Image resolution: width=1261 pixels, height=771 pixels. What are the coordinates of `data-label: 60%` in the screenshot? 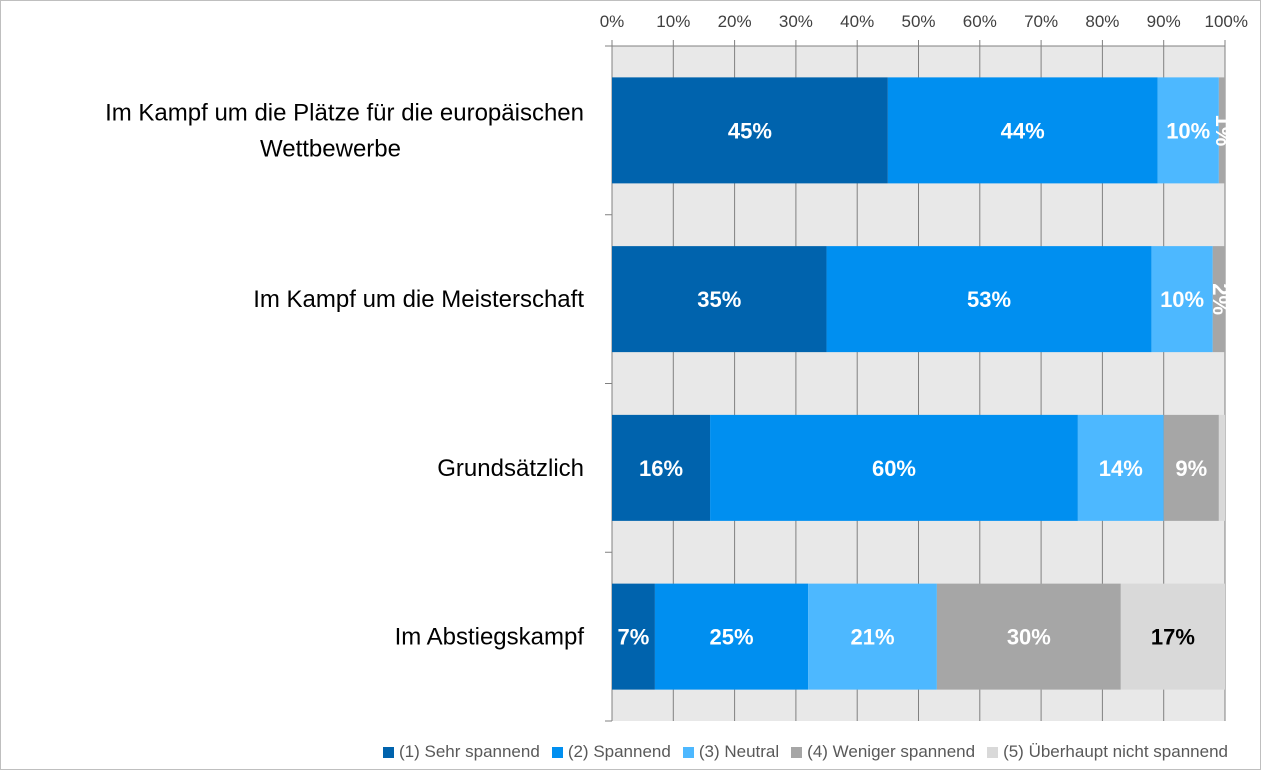 It's located at (894, 468).